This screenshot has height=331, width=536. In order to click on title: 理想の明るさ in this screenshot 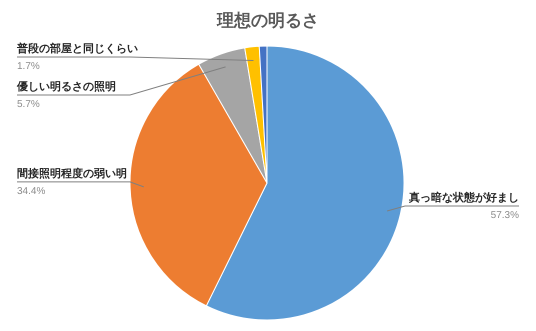, I will do `click(268, 20)`.